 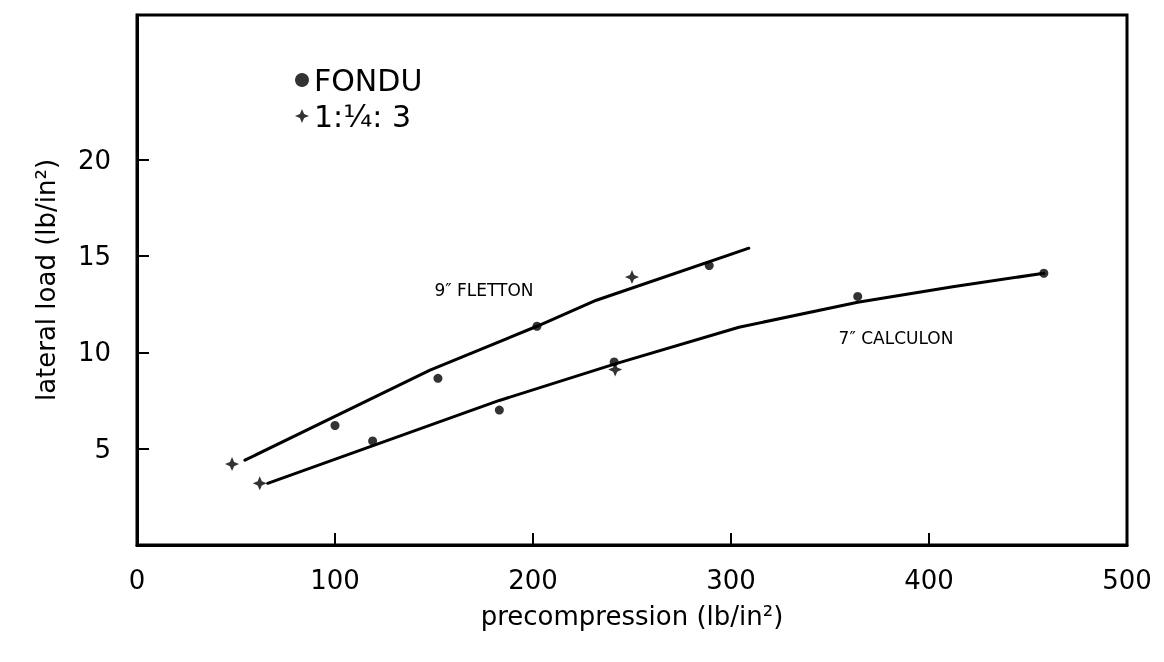 What do you see at coordinates (94, 159) in the screenshot?
I see `y-tick-label: 20` at bounding box center [94, 159].